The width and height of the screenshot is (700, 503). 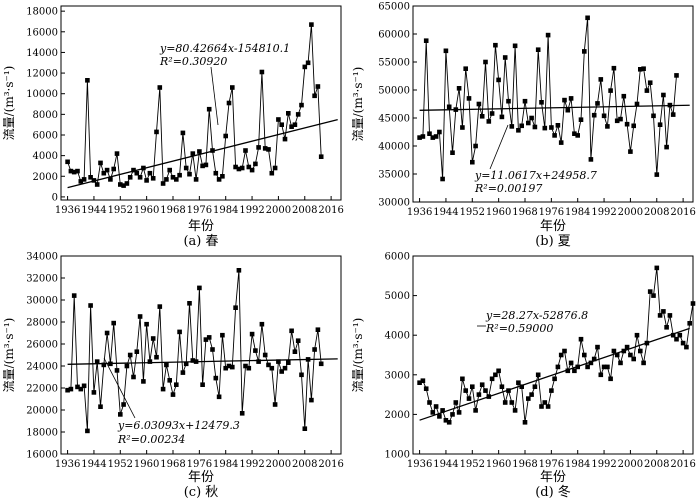 I want to click on y-tick-label: 34000, so click(x=42, y=257).